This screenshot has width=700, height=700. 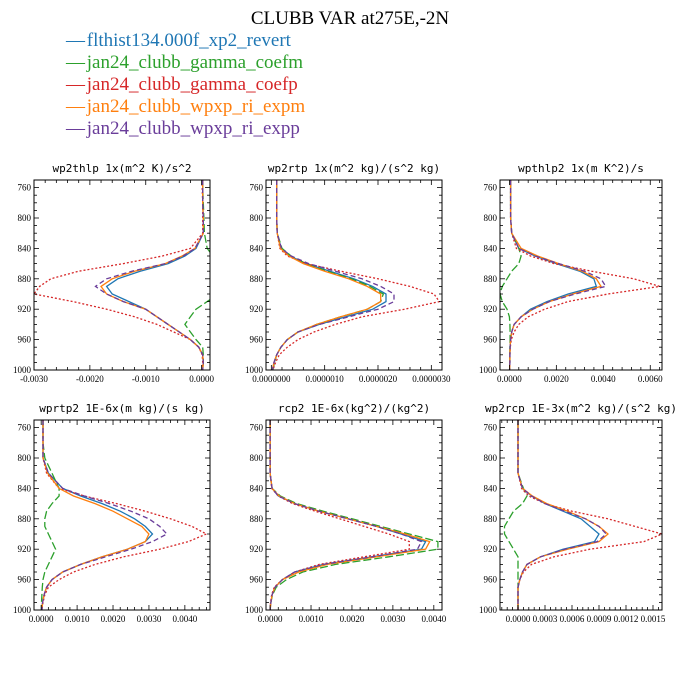 I want to click on panel-title: wp2rcp 1E-3x(m^2 kg)/(s^2 kg), so click(x=581, y=408).